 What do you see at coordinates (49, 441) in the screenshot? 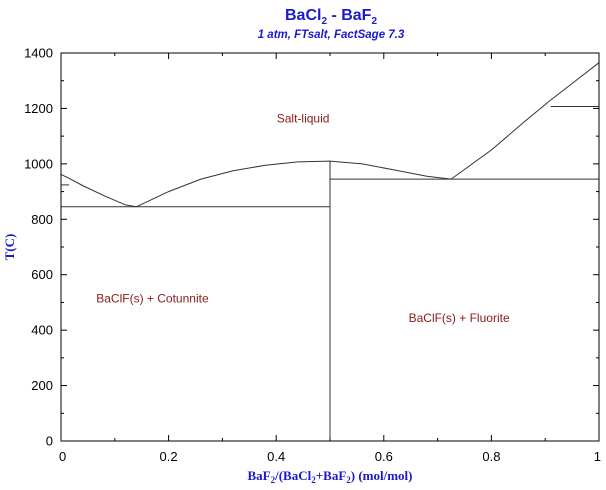
I see `y-tick-label: 0` at bounding box center [49, 441].